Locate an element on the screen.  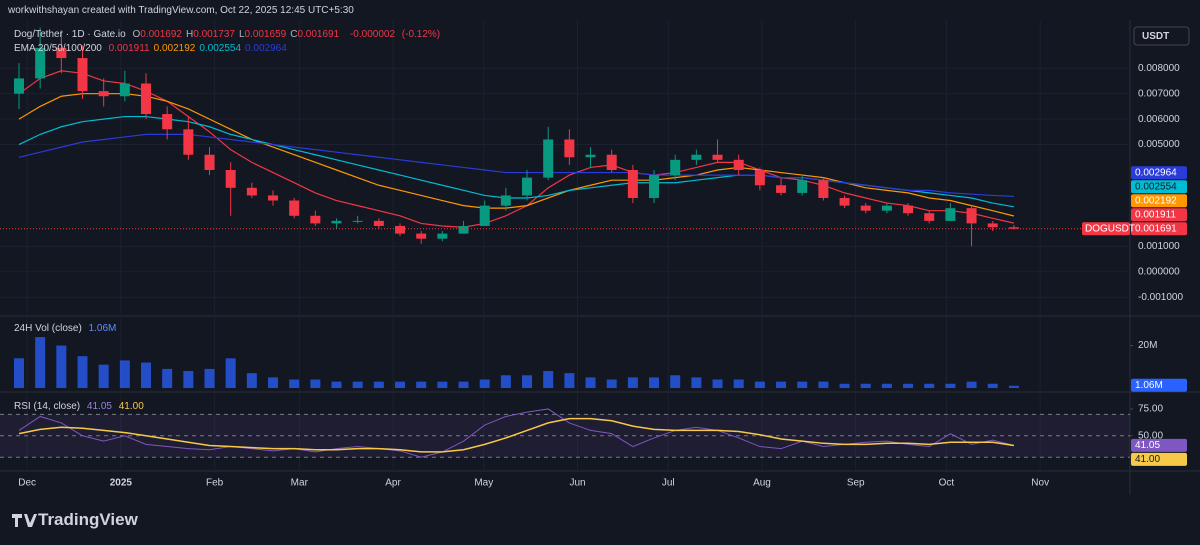
ohlc-value: 0.001659 is located at coordinates (265, 34).